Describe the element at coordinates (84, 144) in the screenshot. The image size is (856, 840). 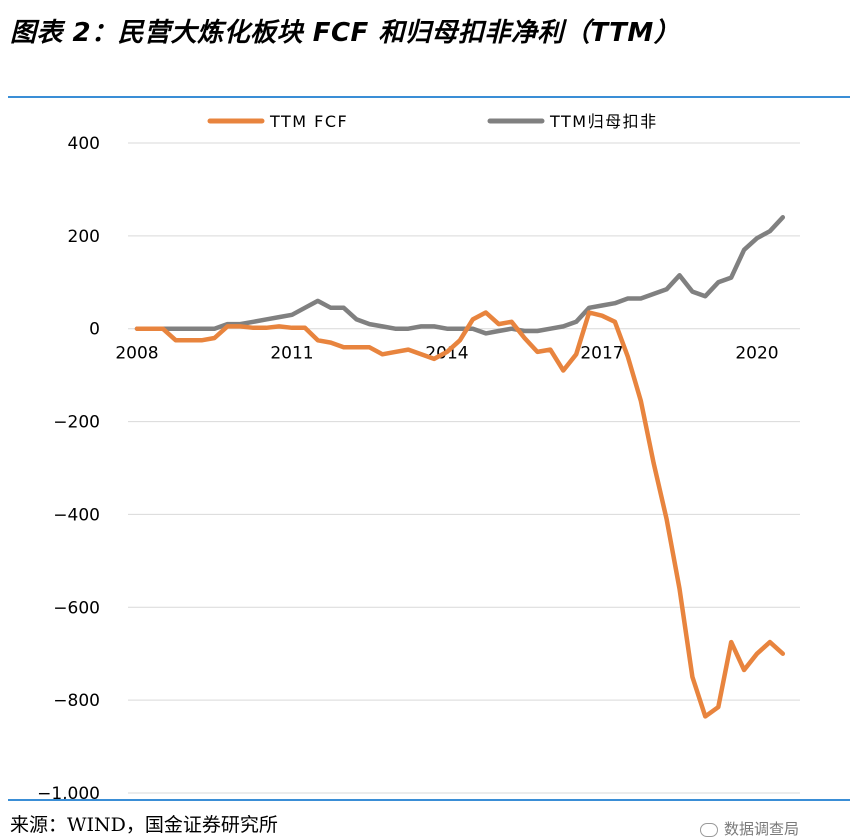
I see `y-tick-label: 400` at that location.